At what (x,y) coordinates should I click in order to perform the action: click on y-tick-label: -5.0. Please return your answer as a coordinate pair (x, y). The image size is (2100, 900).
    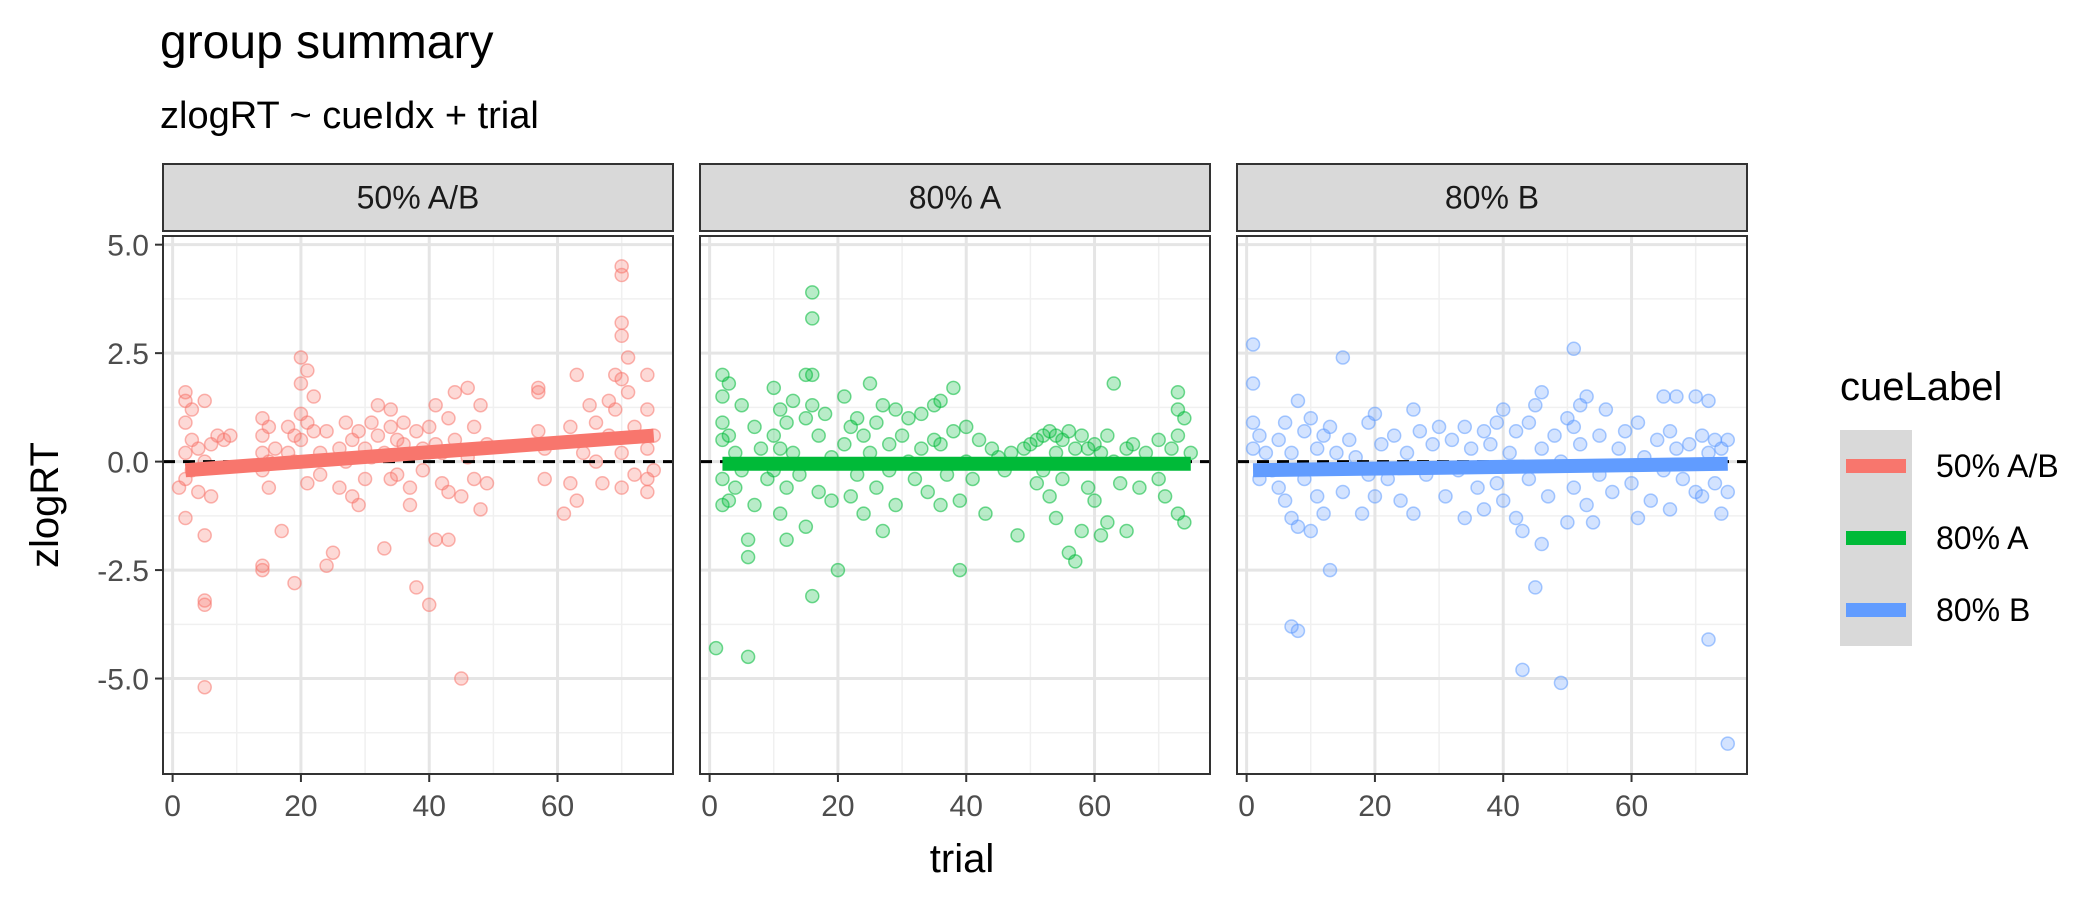
    Looking at the image, I should click on (123, 680).